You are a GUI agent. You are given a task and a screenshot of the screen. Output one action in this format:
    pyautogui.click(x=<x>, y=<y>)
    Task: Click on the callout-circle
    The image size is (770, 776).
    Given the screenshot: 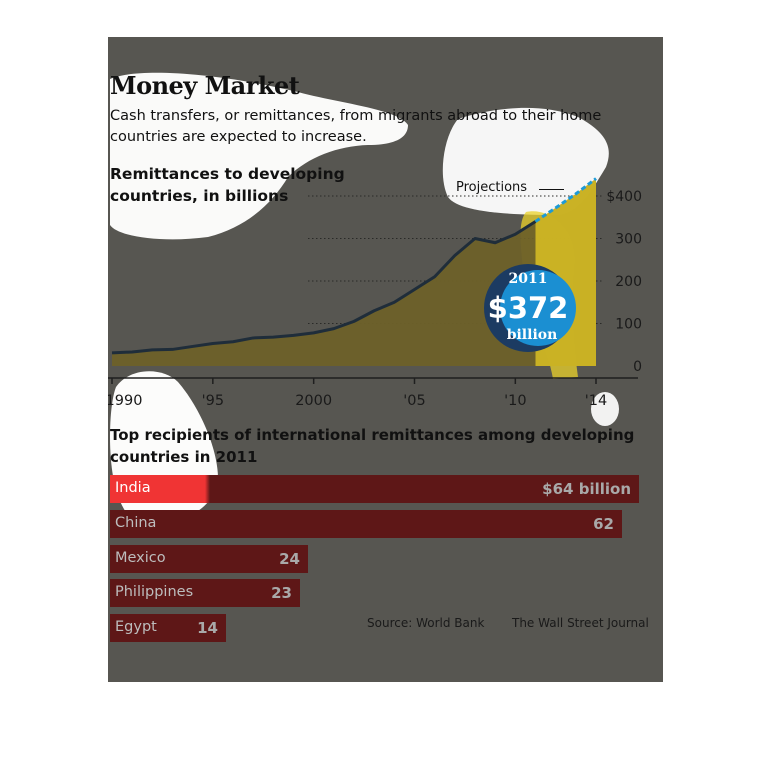 What is the action you would take?
    pyautogui.click(x=538, y=308)
    